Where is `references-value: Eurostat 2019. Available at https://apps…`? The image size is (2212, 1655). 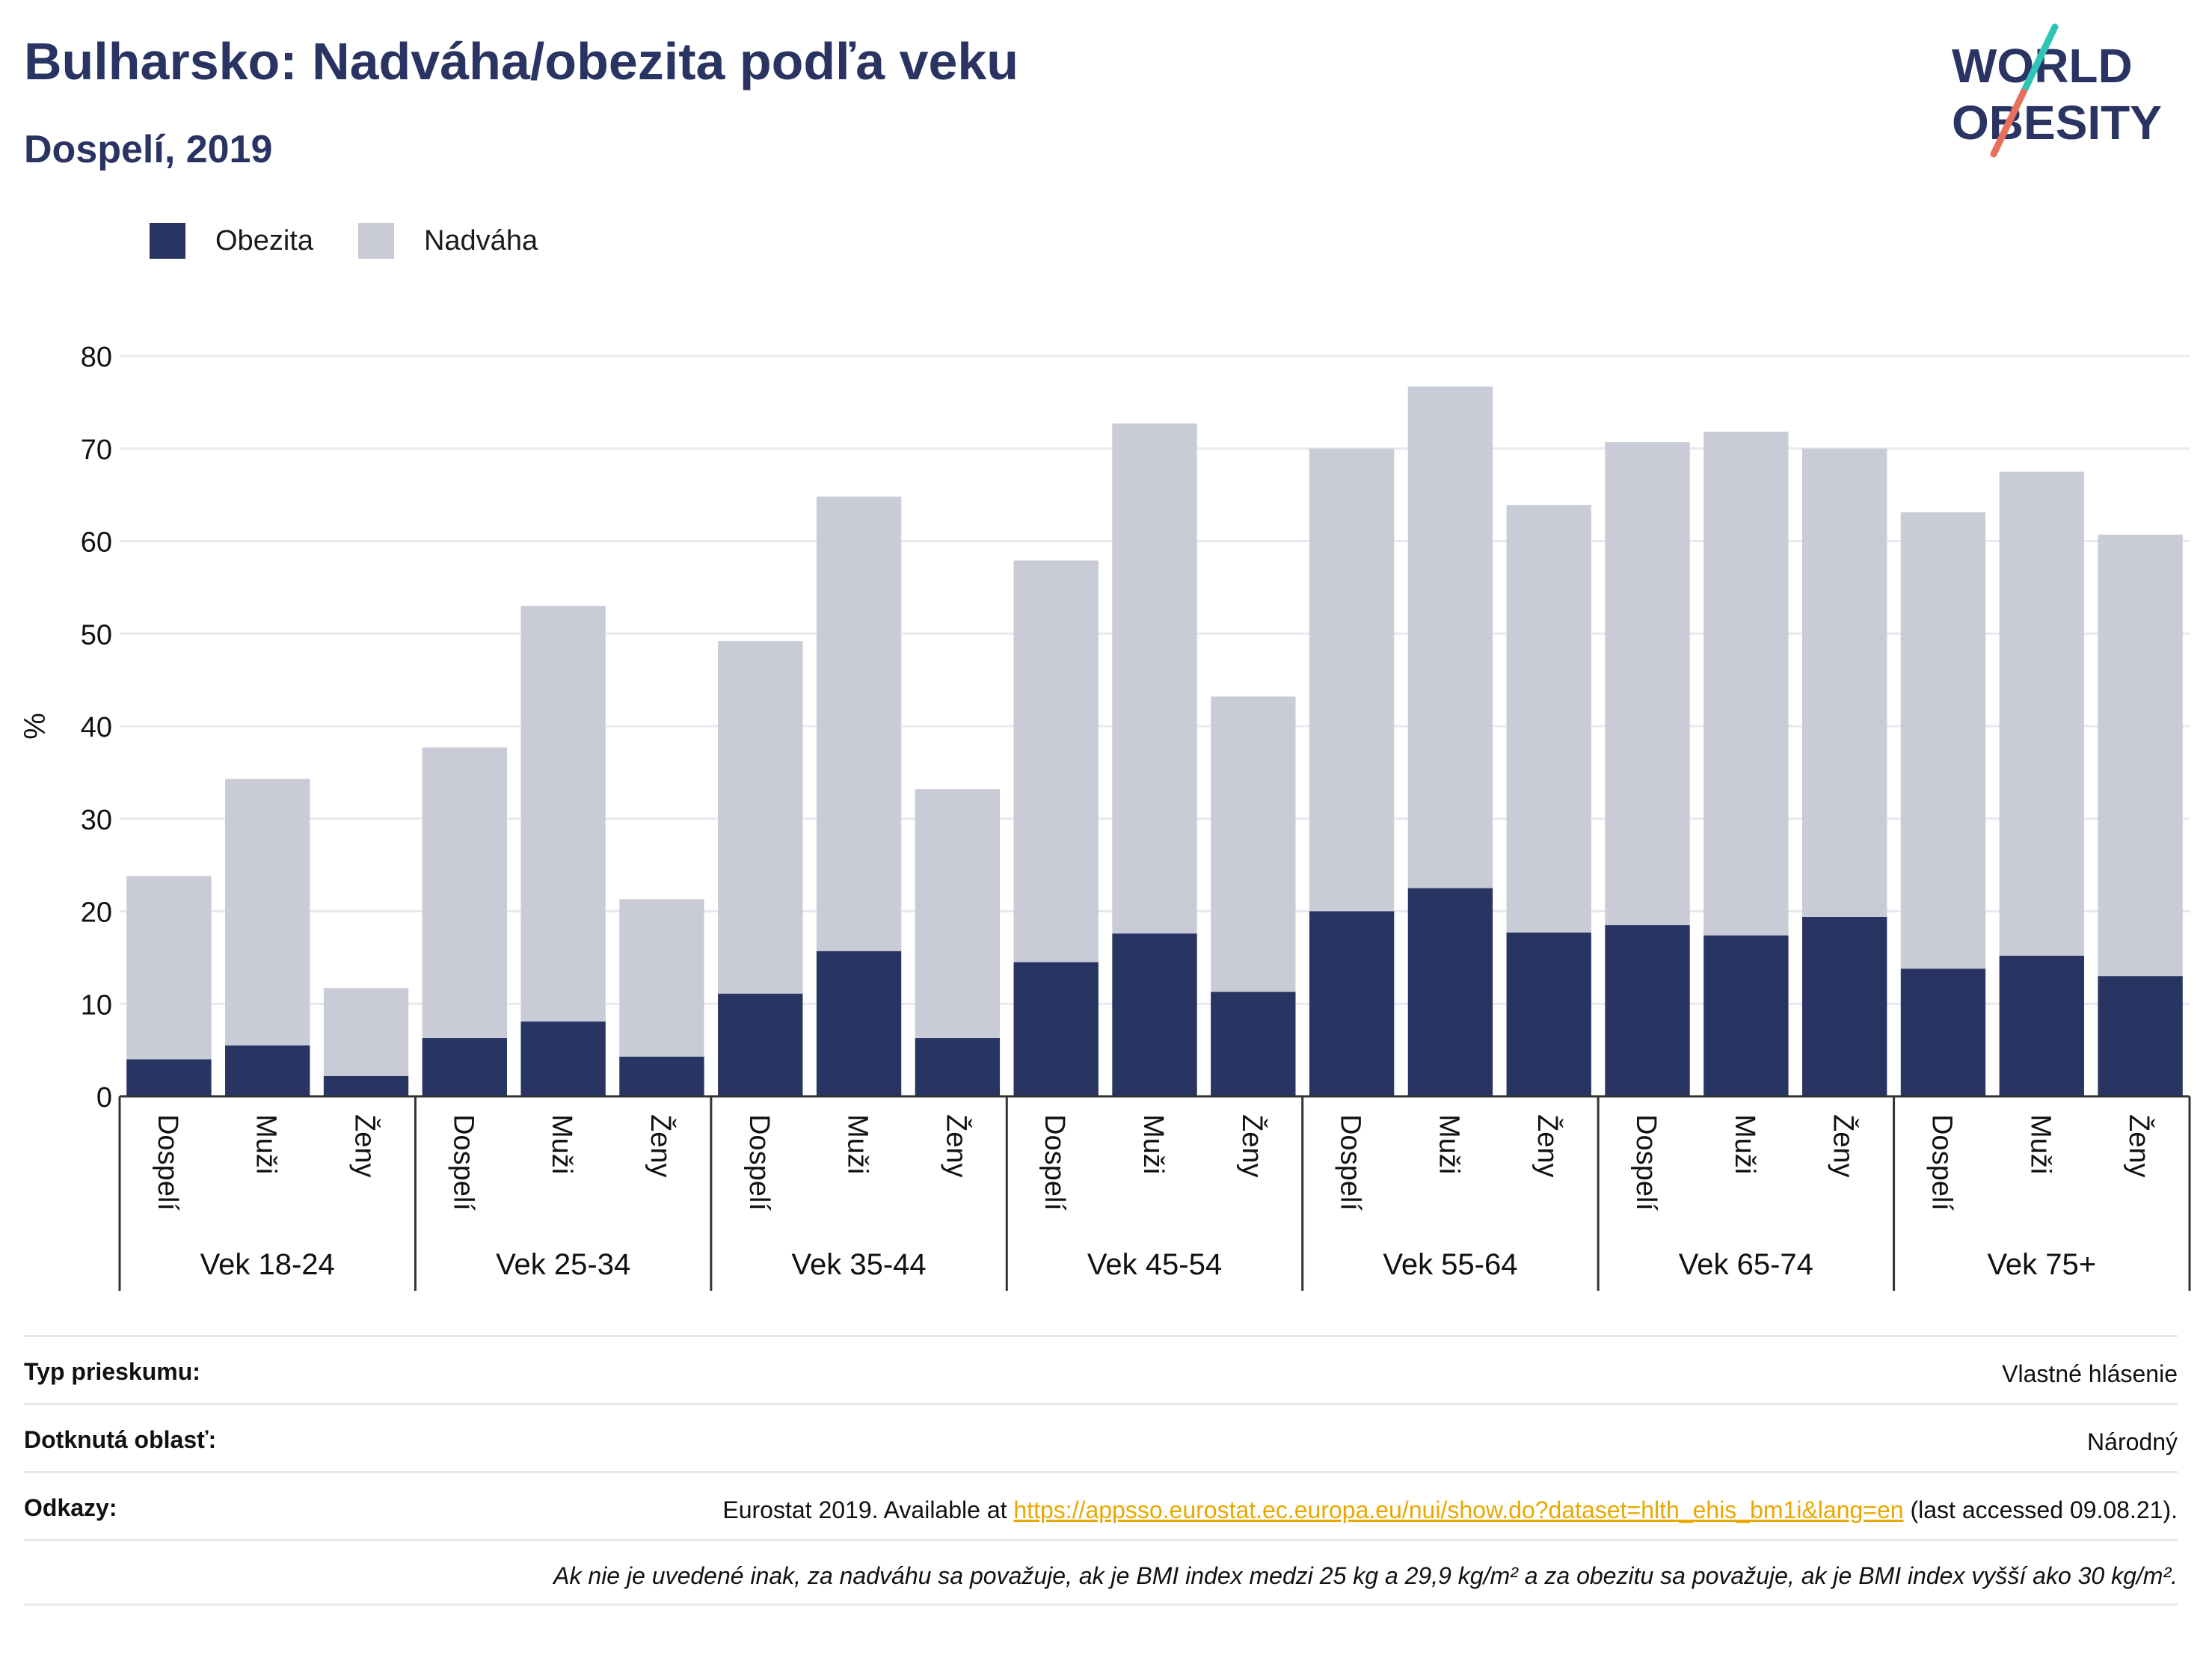
references-value: Eurostat 2019. Available at https://apps… is located at coordinates (1265, 1510).